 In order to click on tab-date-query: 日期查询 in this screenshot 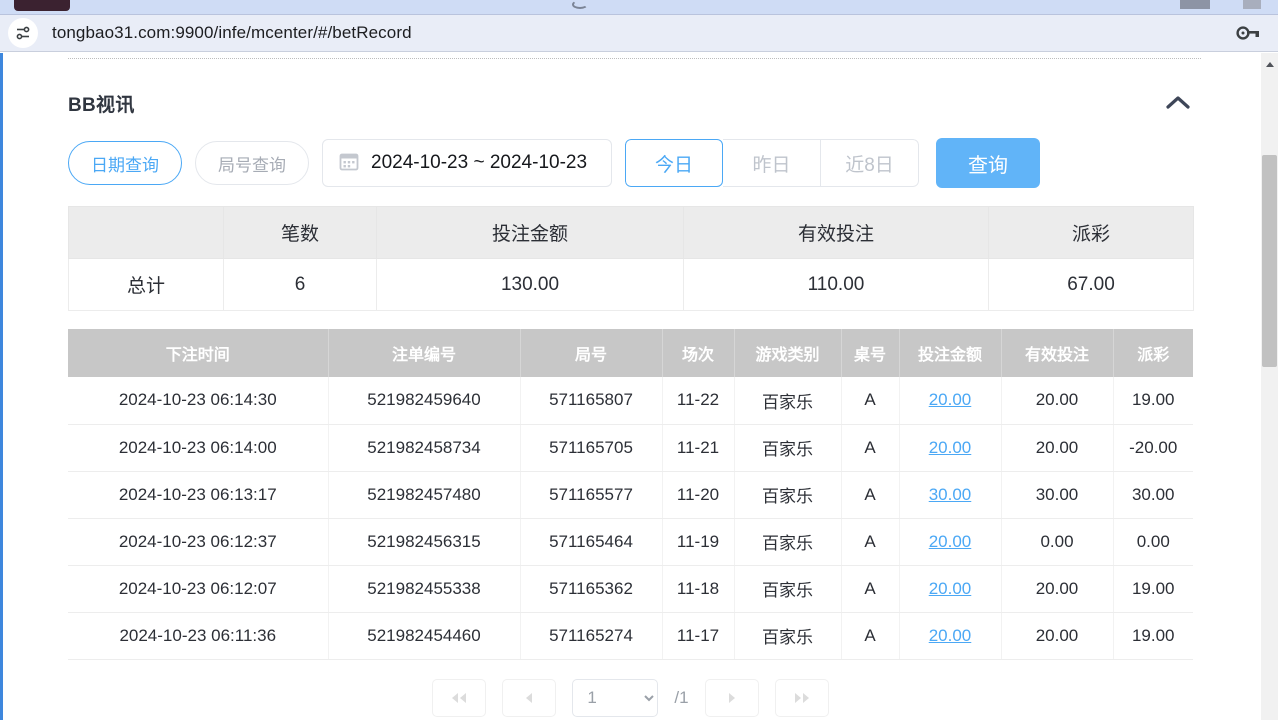, I will do `click(125, 163)`.